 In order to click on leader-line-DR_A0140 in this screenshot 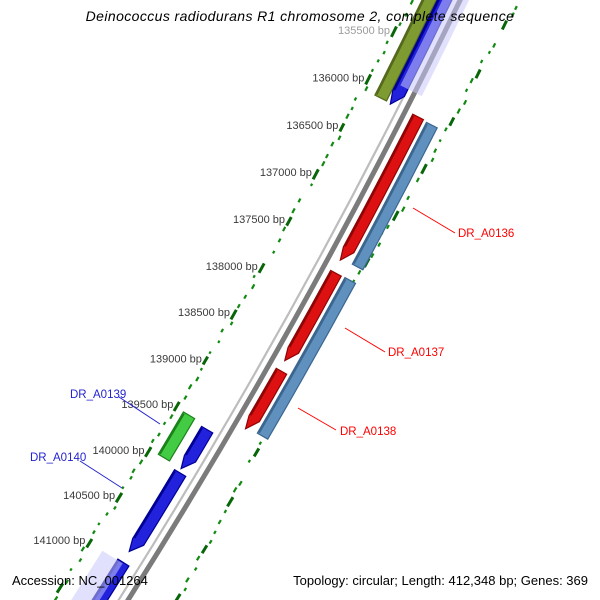, I will do `click(101, 474)`.